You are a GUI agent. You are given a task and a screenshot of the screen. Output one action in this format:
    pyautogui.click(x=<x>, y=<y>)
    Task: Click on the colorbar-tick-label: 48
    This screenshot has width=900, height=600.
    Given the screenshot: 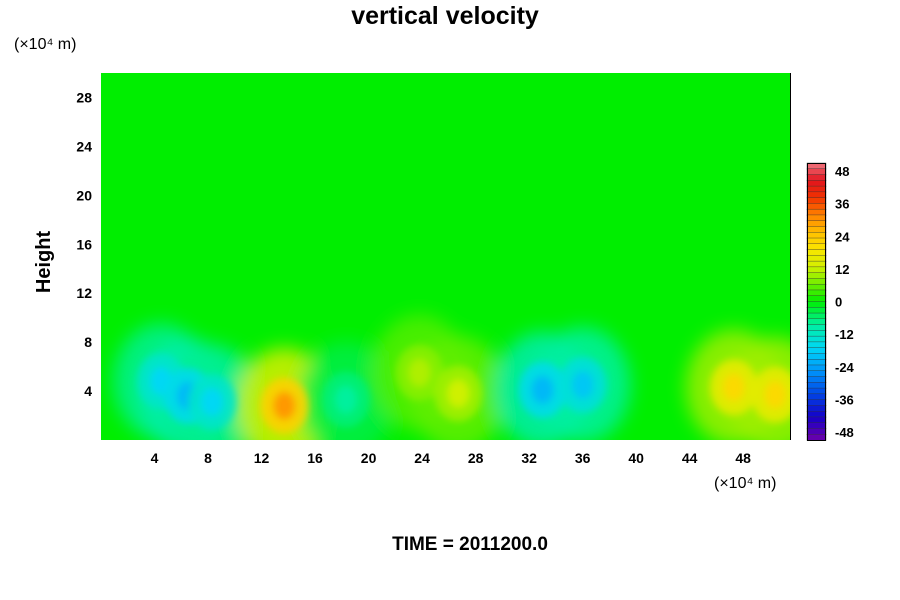 What is the action you would take?
    pyautogui.click(x=842, y=171)
    